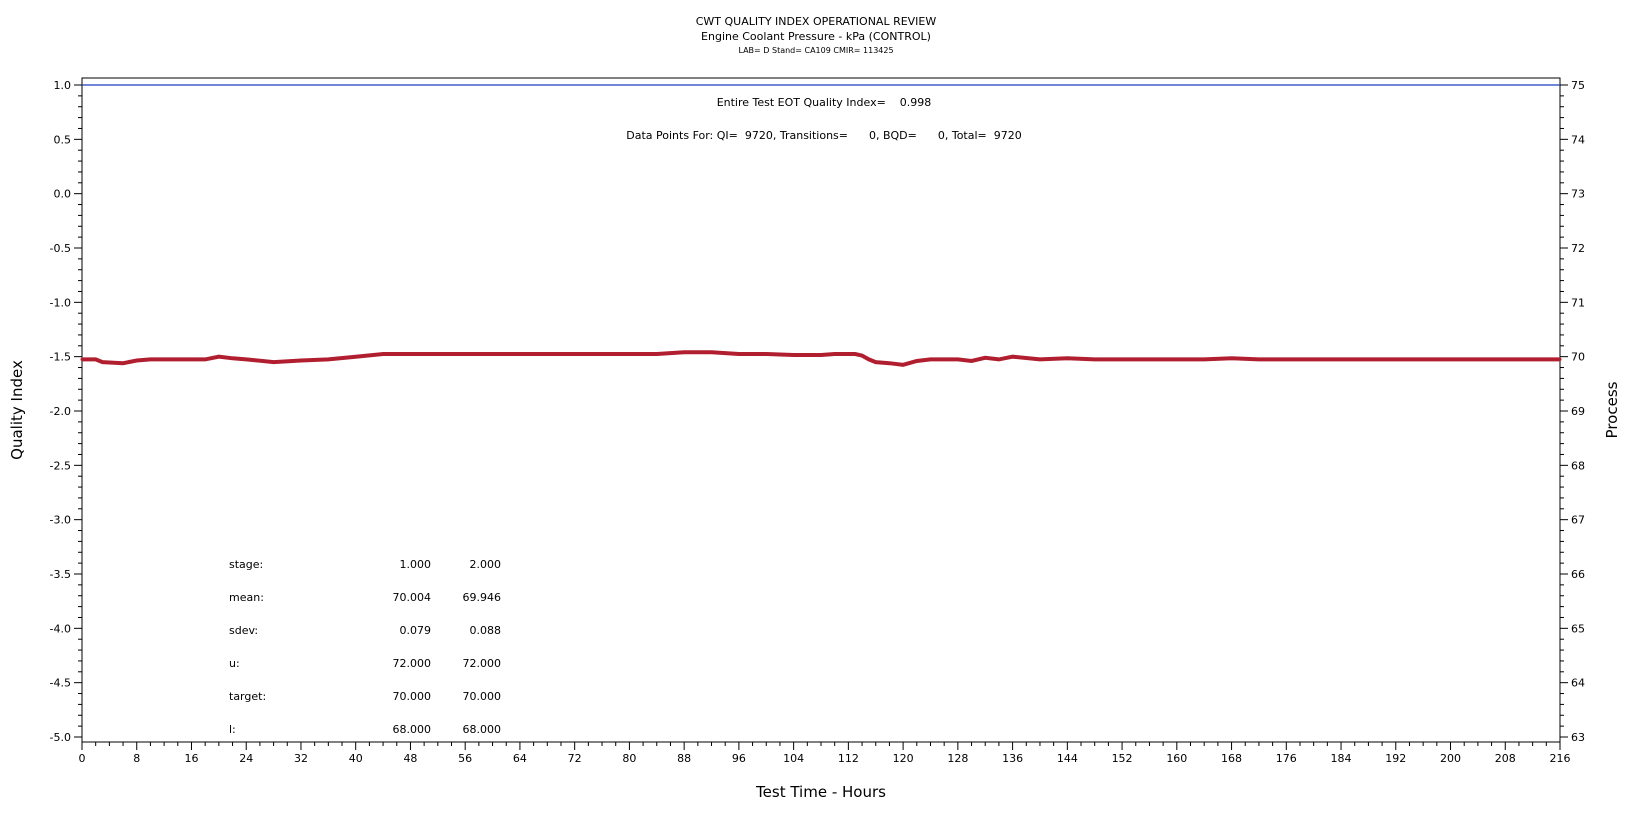 The image size is (1632, 819). What do you see at coordinates (356, 758) in the screenshot?
I see `x-tick-label: 40` at bounding box center [356, 758].